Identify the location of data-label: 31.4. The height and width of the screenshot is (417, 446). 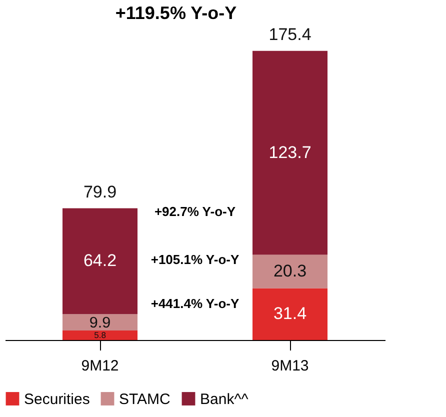
(290, 314).